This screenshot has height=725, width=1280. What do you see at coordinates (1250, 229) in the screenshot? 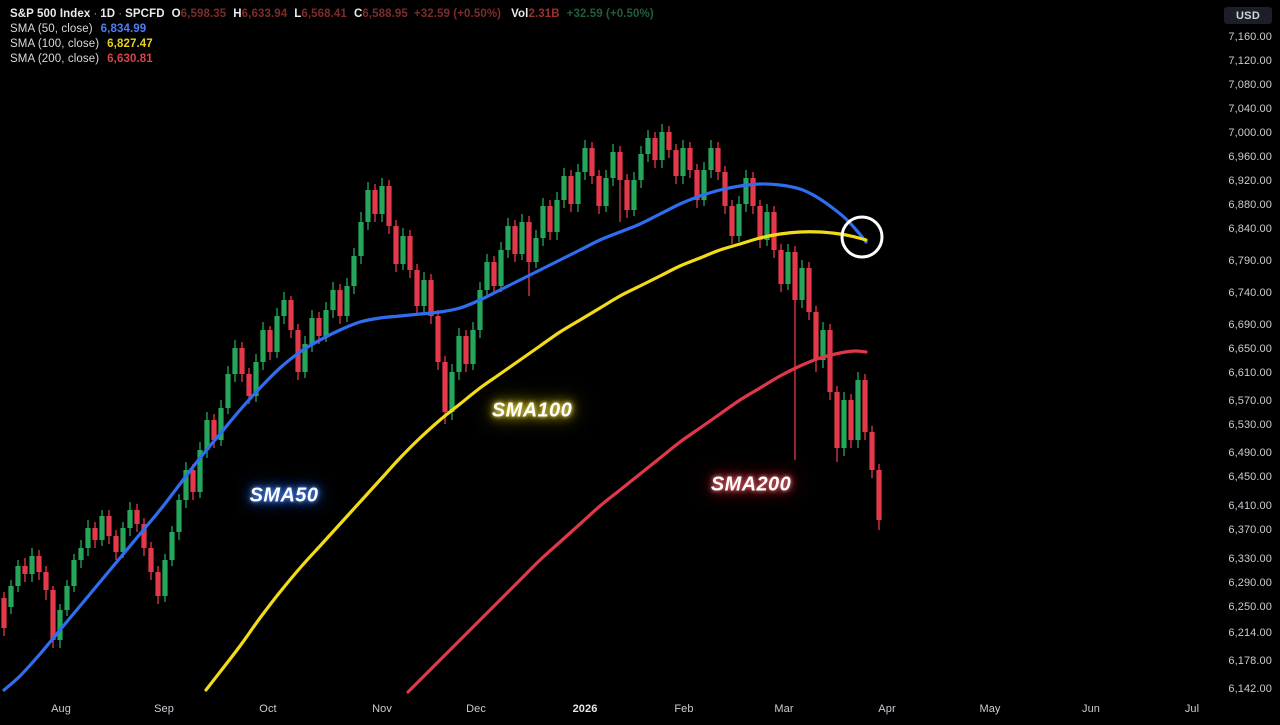
I see `price-tick: 6,840.00` at bounding box center [1250, 229].